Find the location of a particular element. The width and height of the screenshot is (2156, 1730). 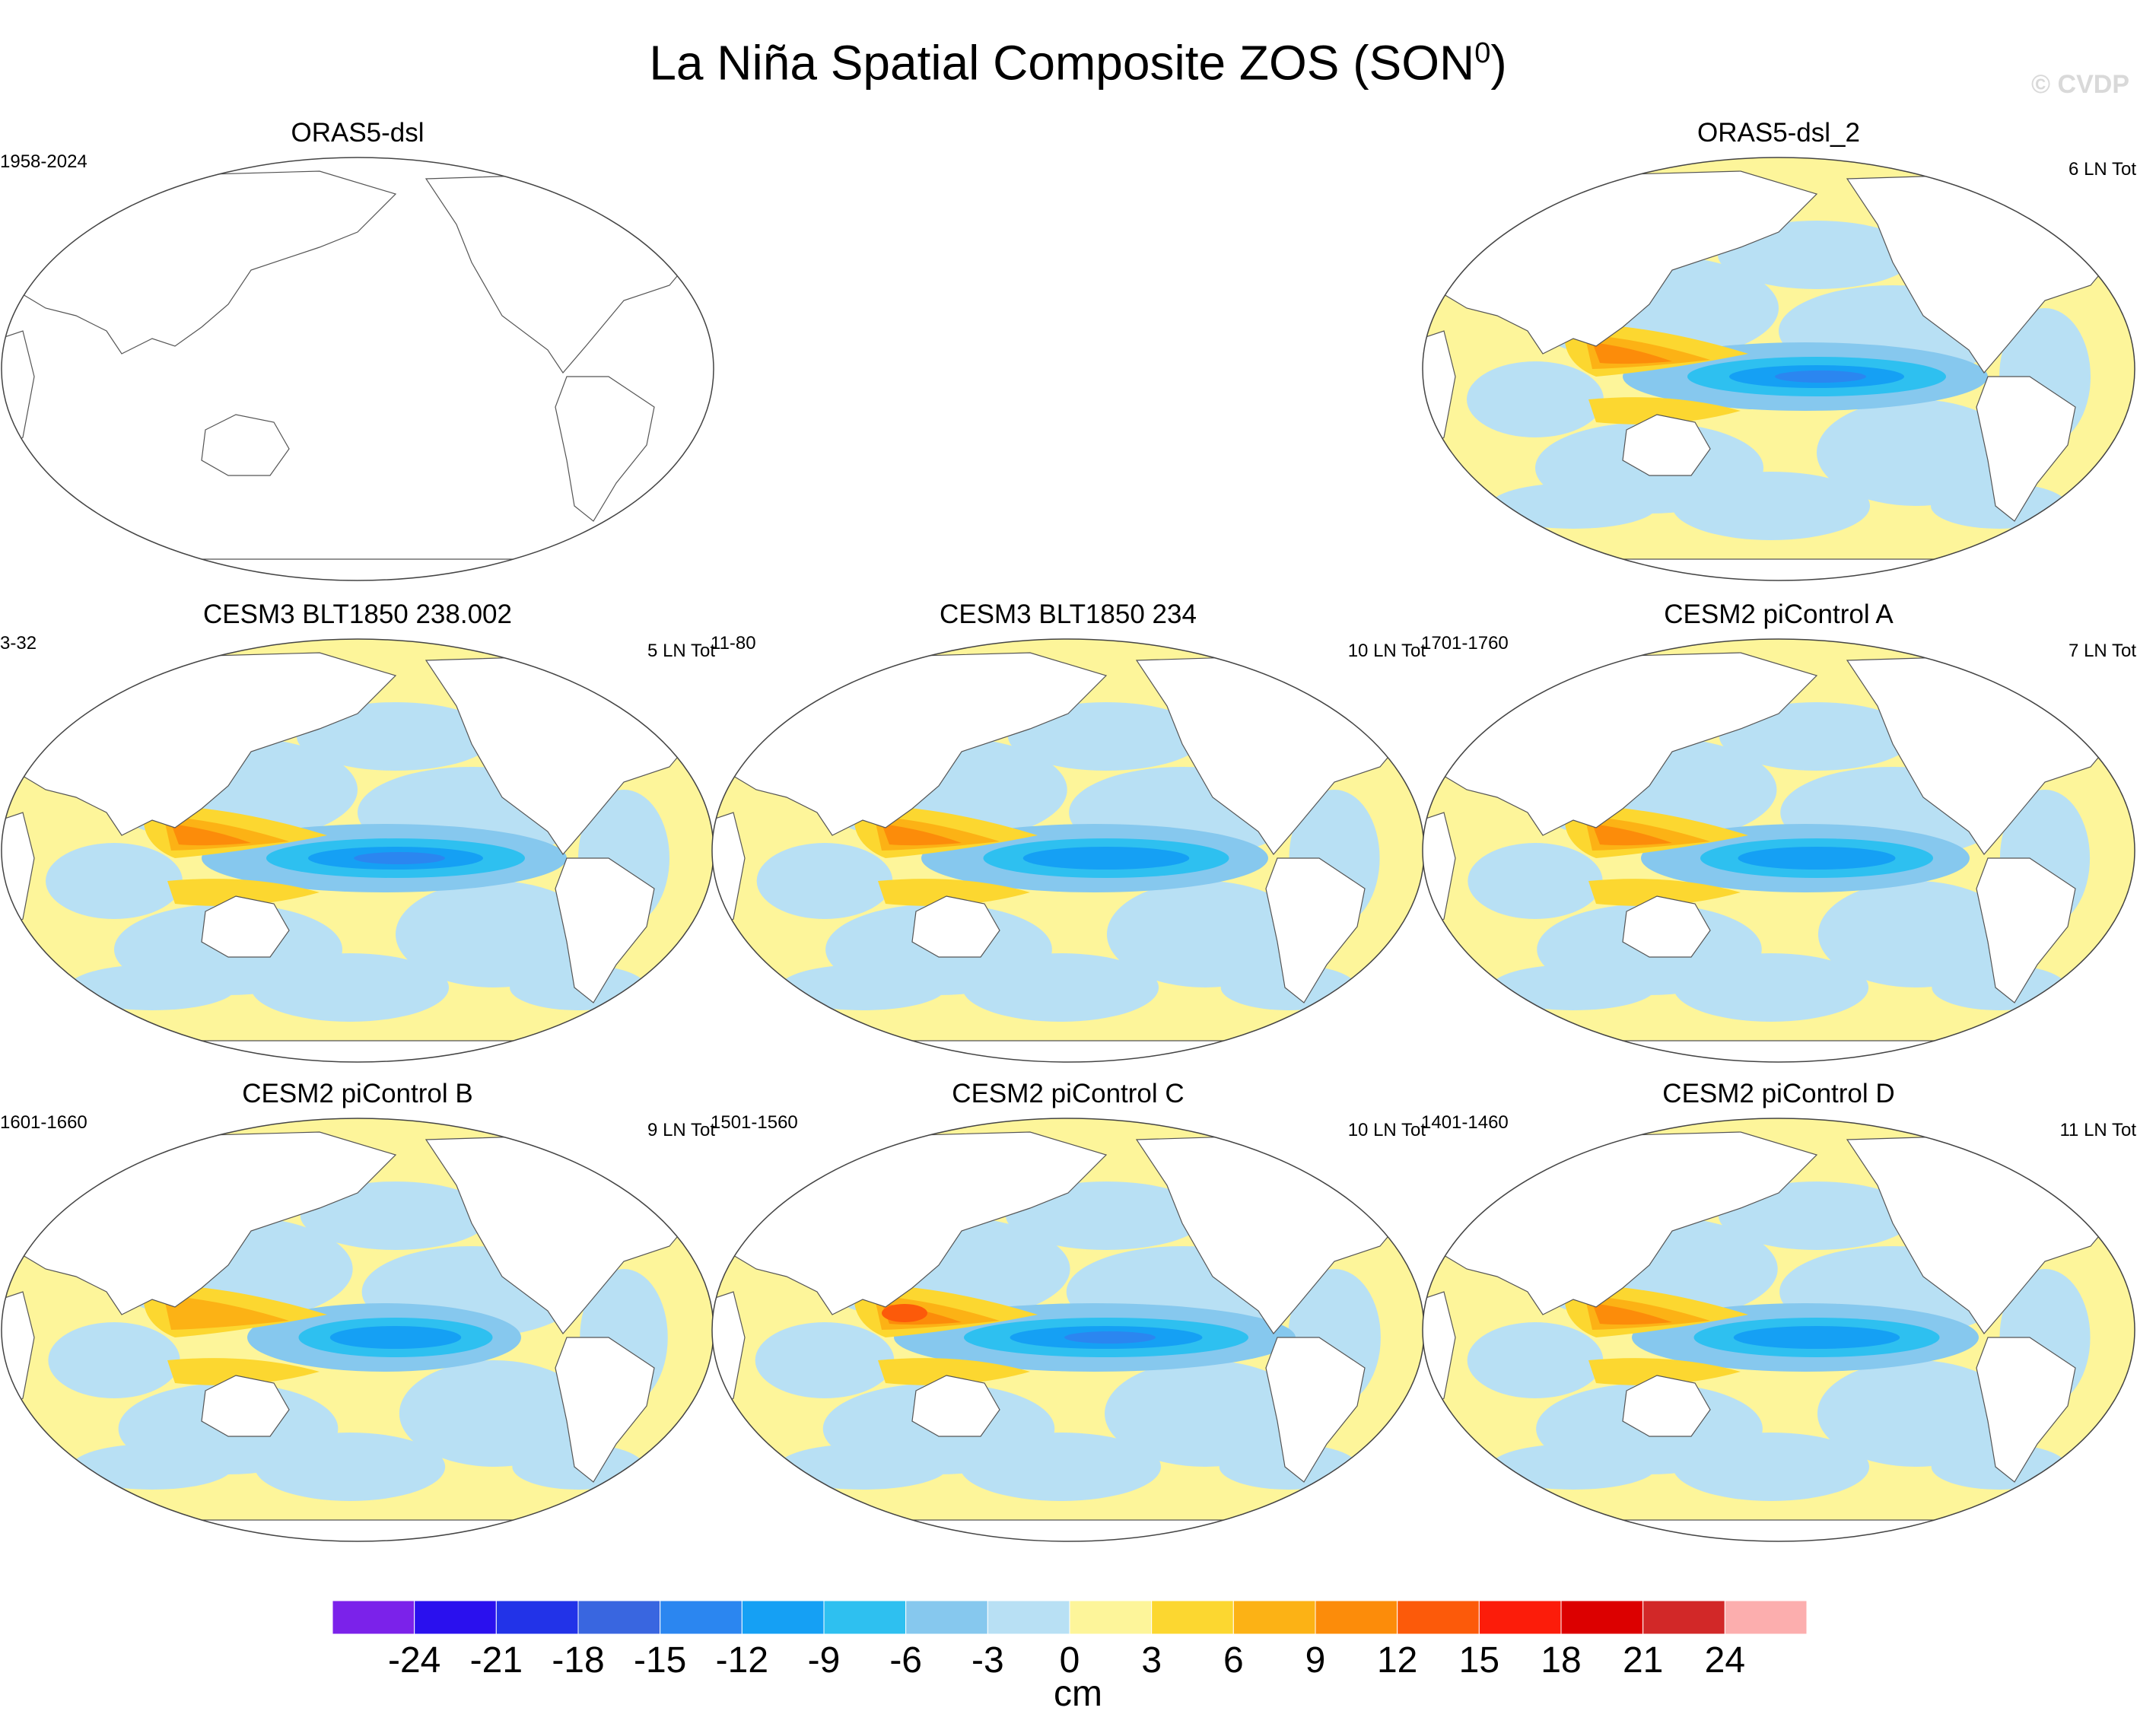

colorbar-tick-label: -12 is located at coordinates (742, 1658).